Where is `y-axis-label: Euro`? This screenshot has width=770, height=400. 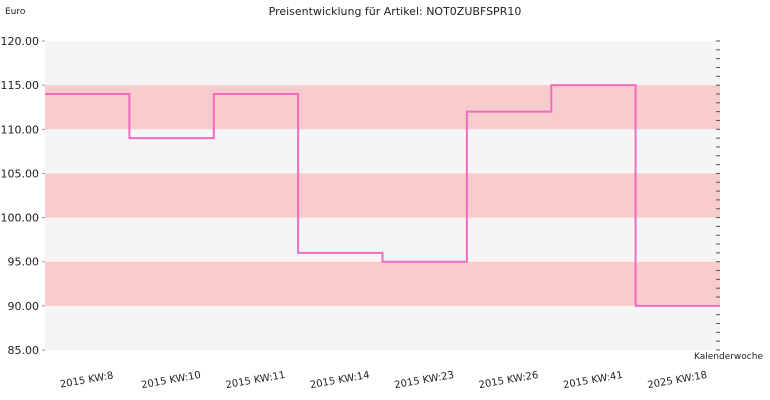 y-axis-label: Euro is located at coordinates (15, 12).